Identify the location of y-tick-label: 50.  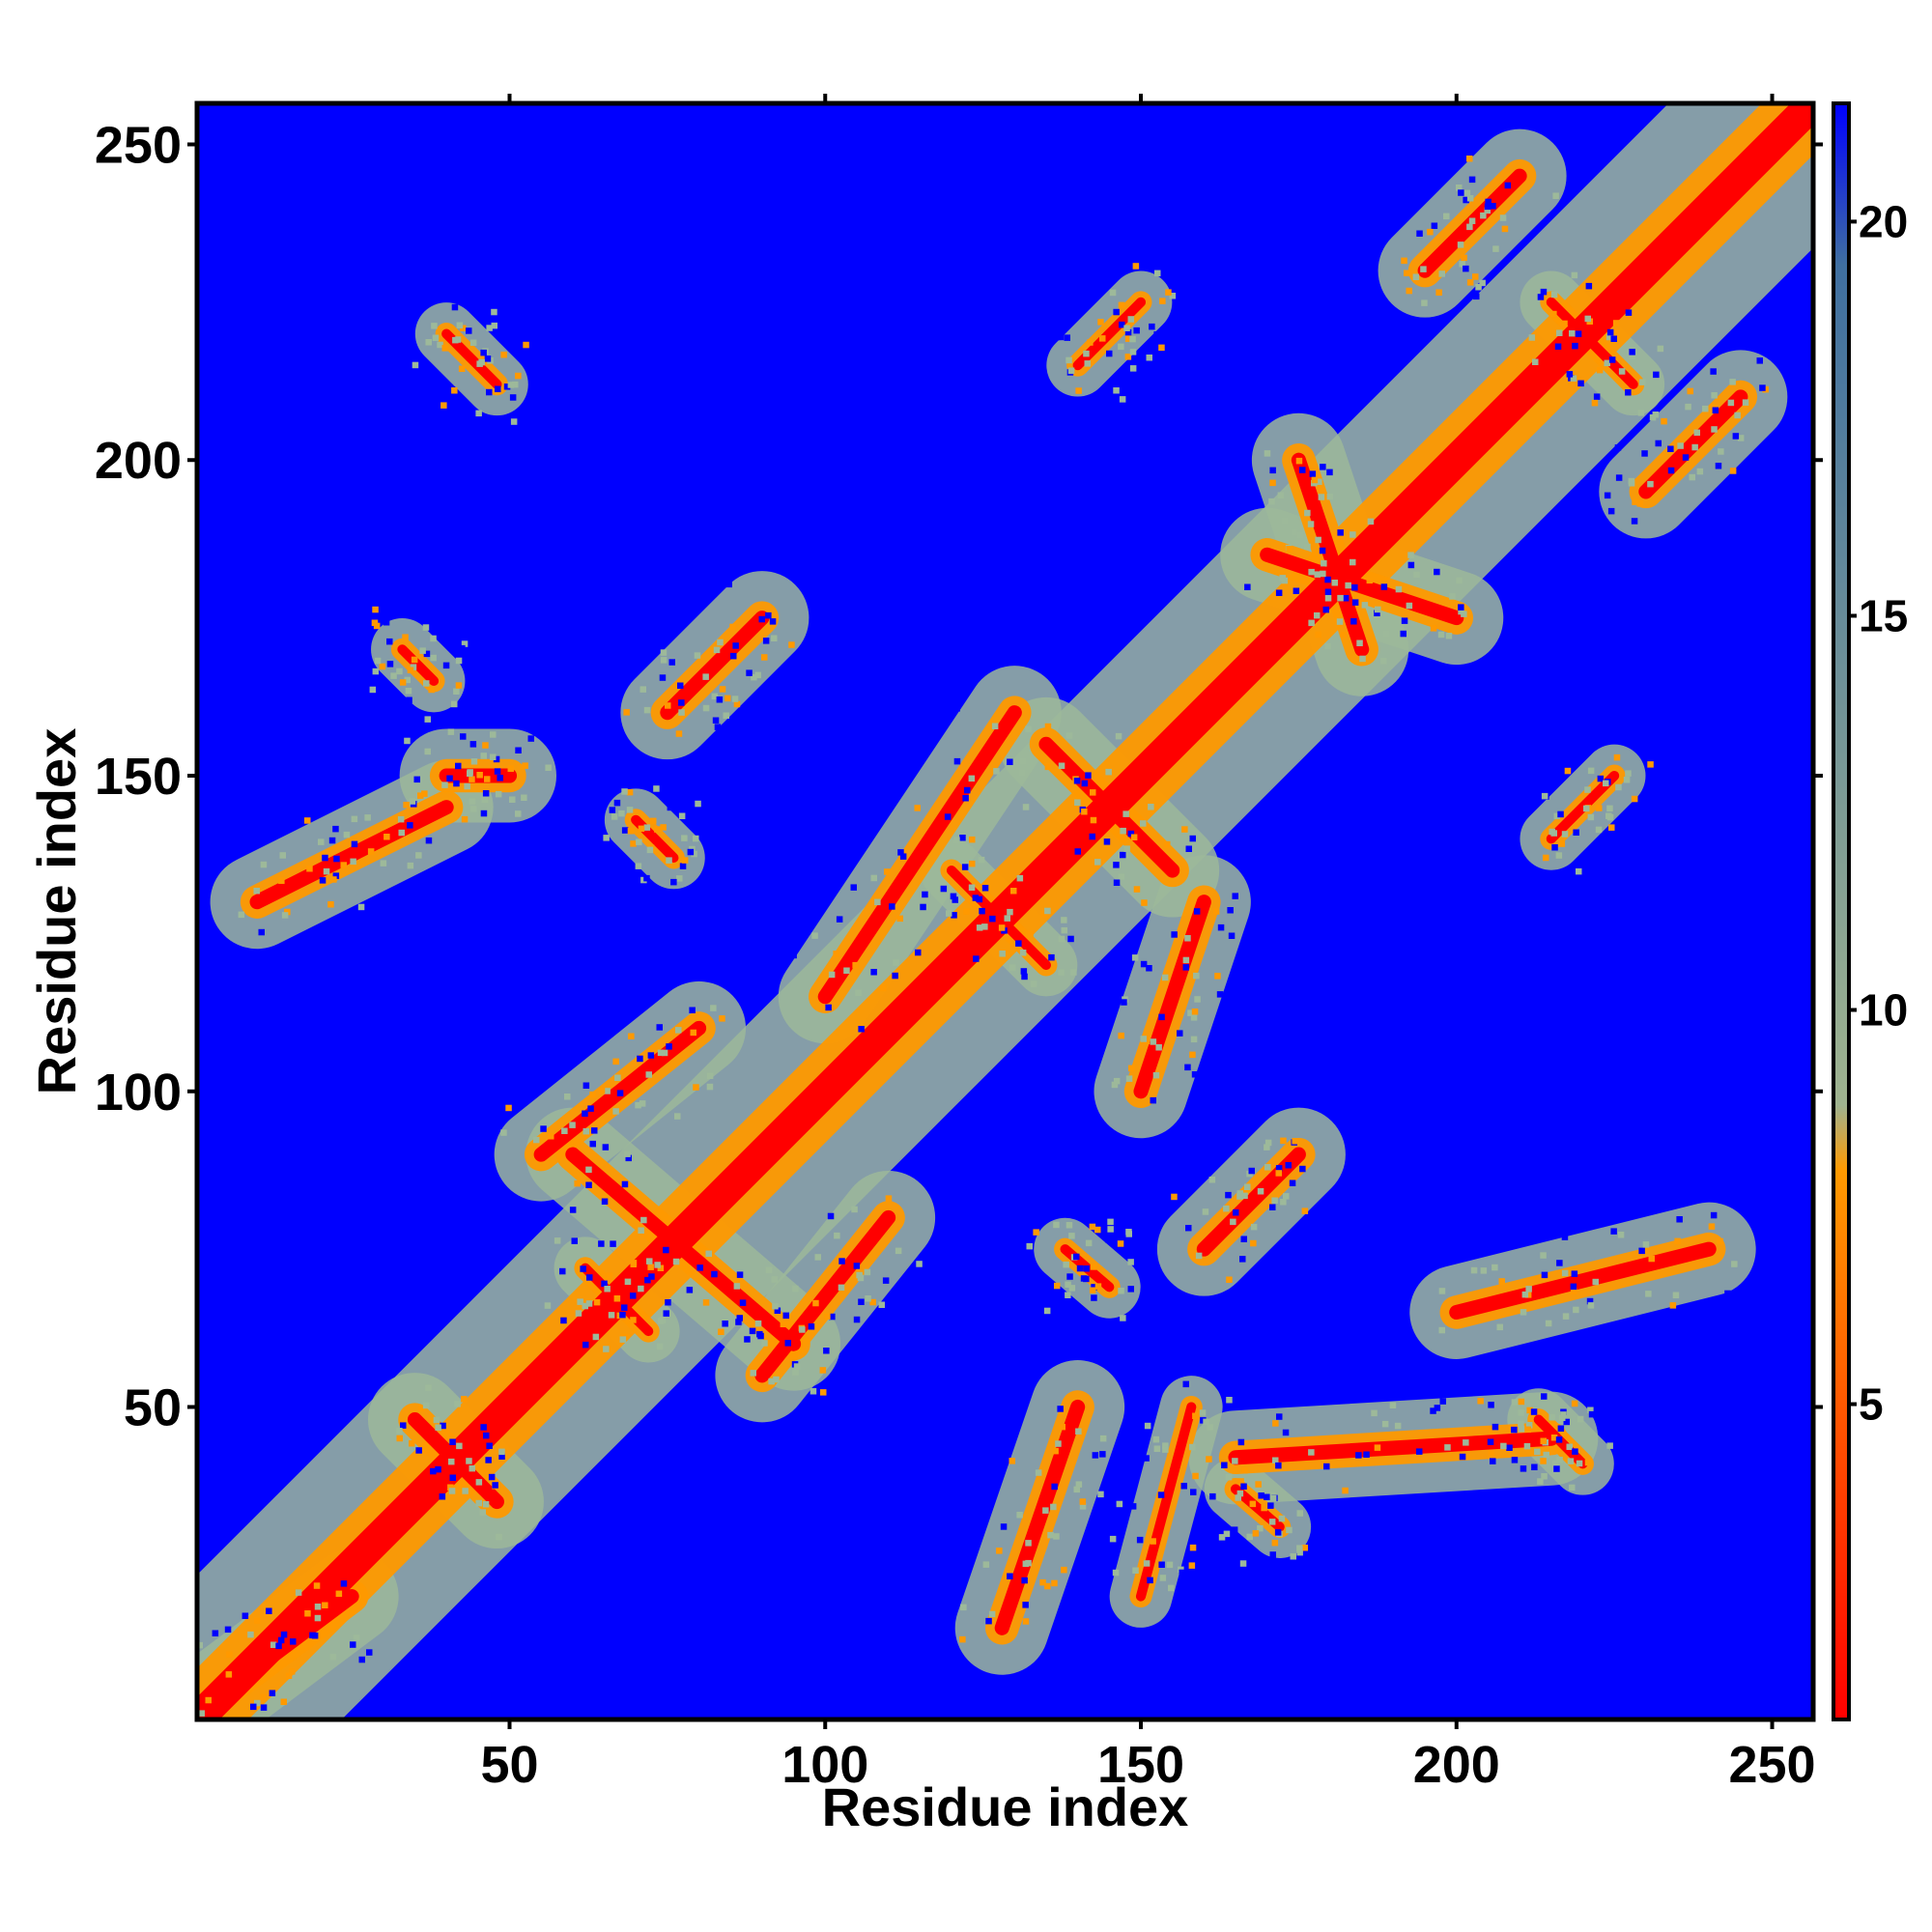
(153, 1408).